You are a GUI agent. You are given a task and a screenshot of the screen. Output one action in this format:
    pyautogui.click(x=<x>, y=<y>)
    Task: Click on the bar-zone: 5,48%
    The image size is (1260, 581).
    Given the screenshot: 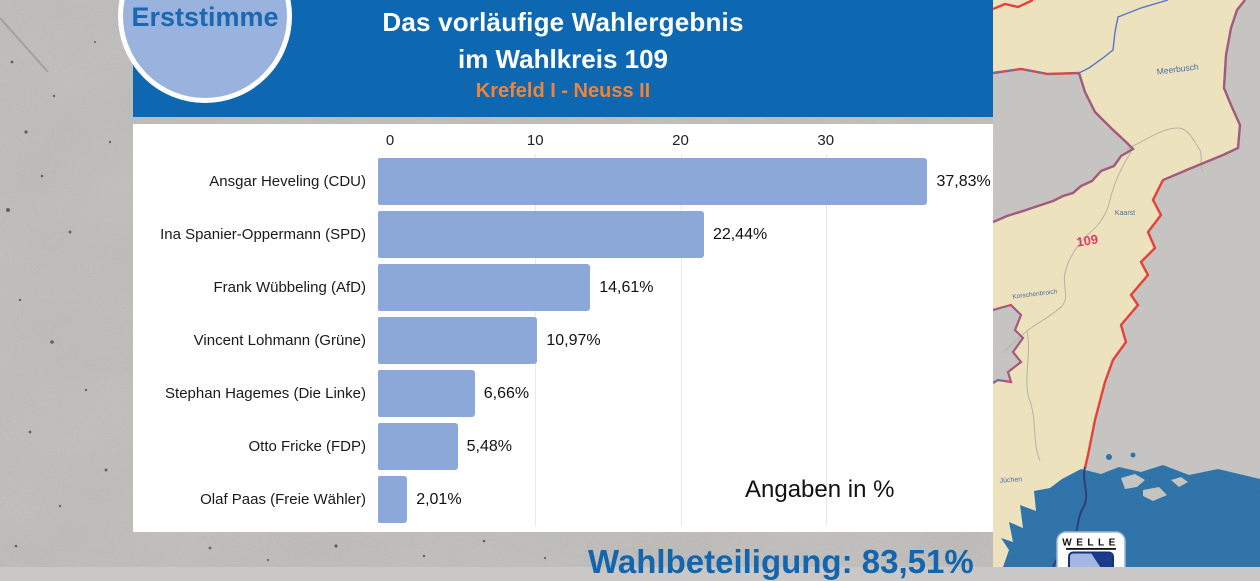 What is the action you would take?
    pyautogui.click(x=668, y=446)
    